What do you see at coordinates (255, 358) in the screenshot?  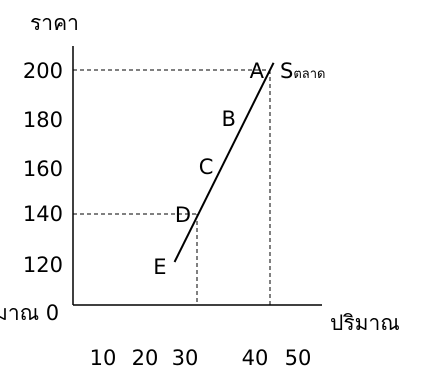 I see `x-tick-label: 40` at bounding box center [255, 358].